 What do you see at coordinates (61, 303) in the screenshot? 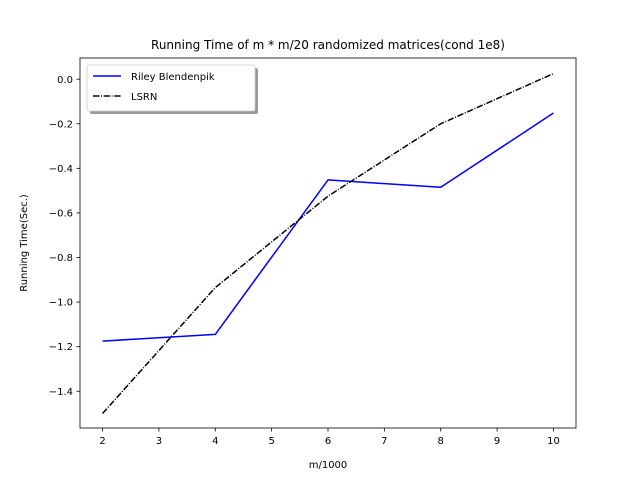
I see `y-tick-label: −1.0` at bounding box center [61, 303].